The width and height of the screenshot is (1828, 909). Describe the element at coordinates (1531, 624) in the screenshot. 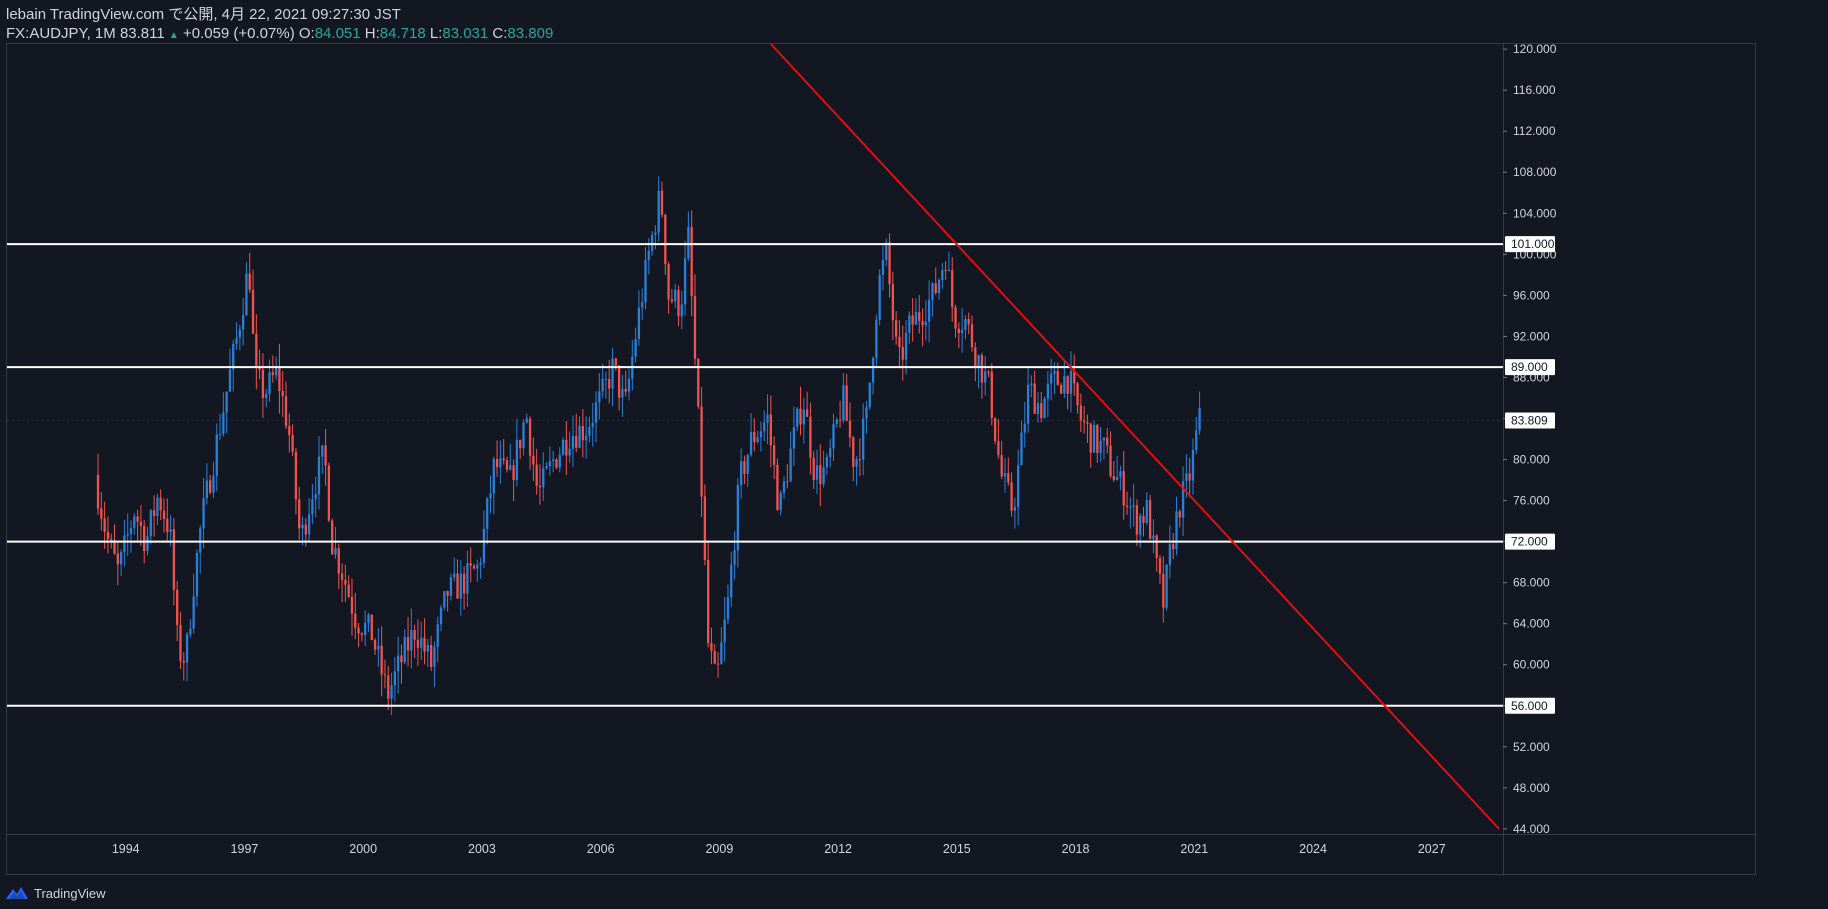

I see `price-tick-label: 64.000` at that location.